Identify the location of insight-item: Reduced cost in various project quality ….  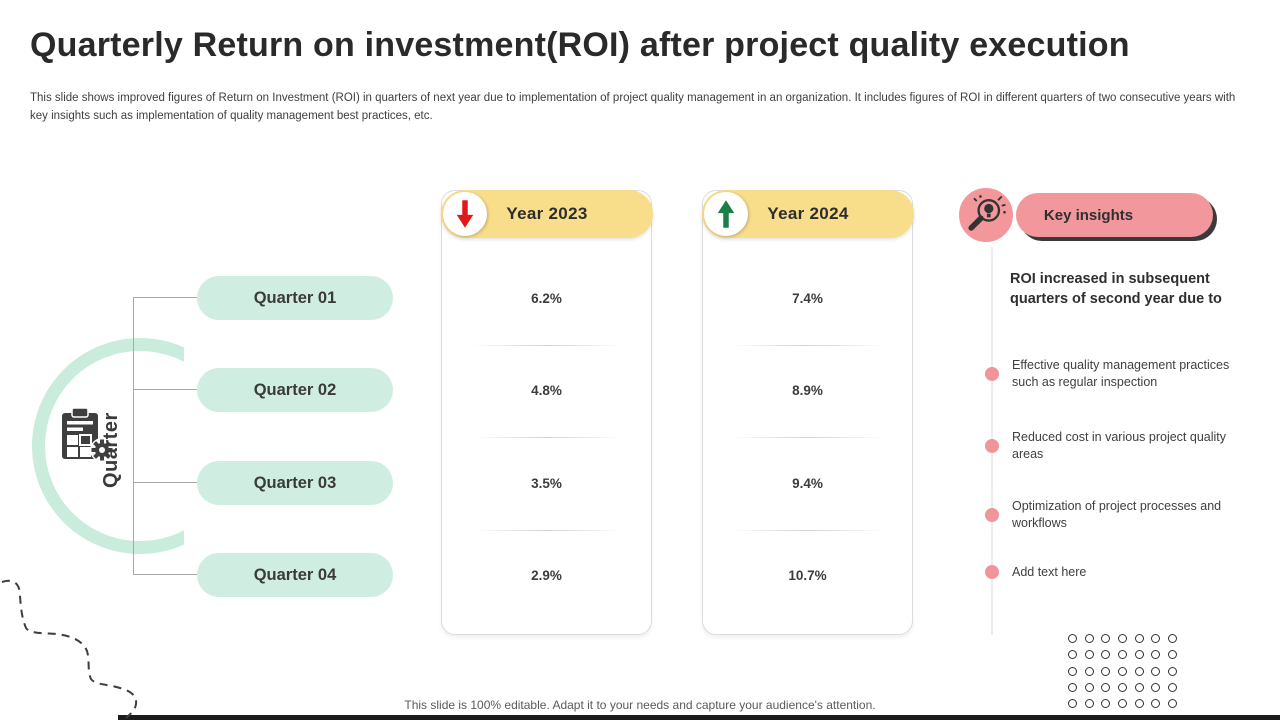
(1108, 446).